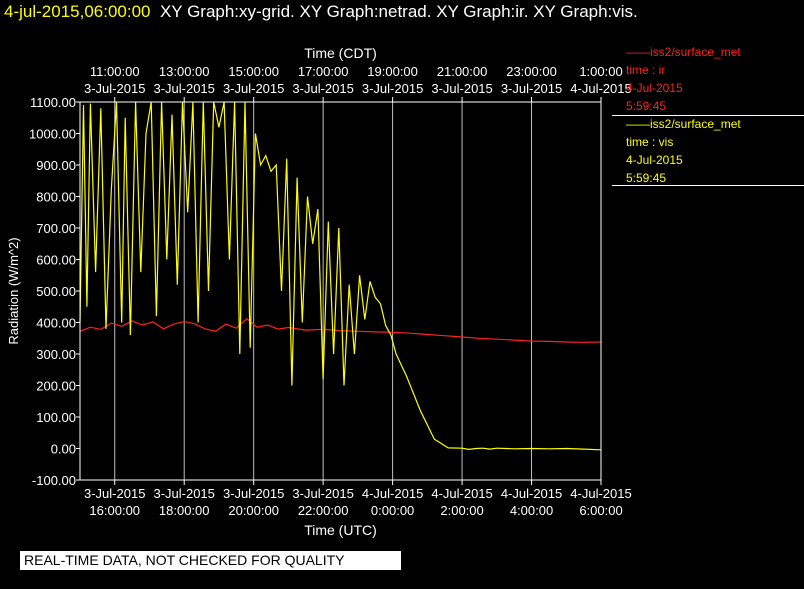 Image resolution: width=804 pixels, height=589 pixels. Describe the element at coordinates (114, 510) in the screenshot. I see `x-tick-label-time: 16:00:00` at that location.